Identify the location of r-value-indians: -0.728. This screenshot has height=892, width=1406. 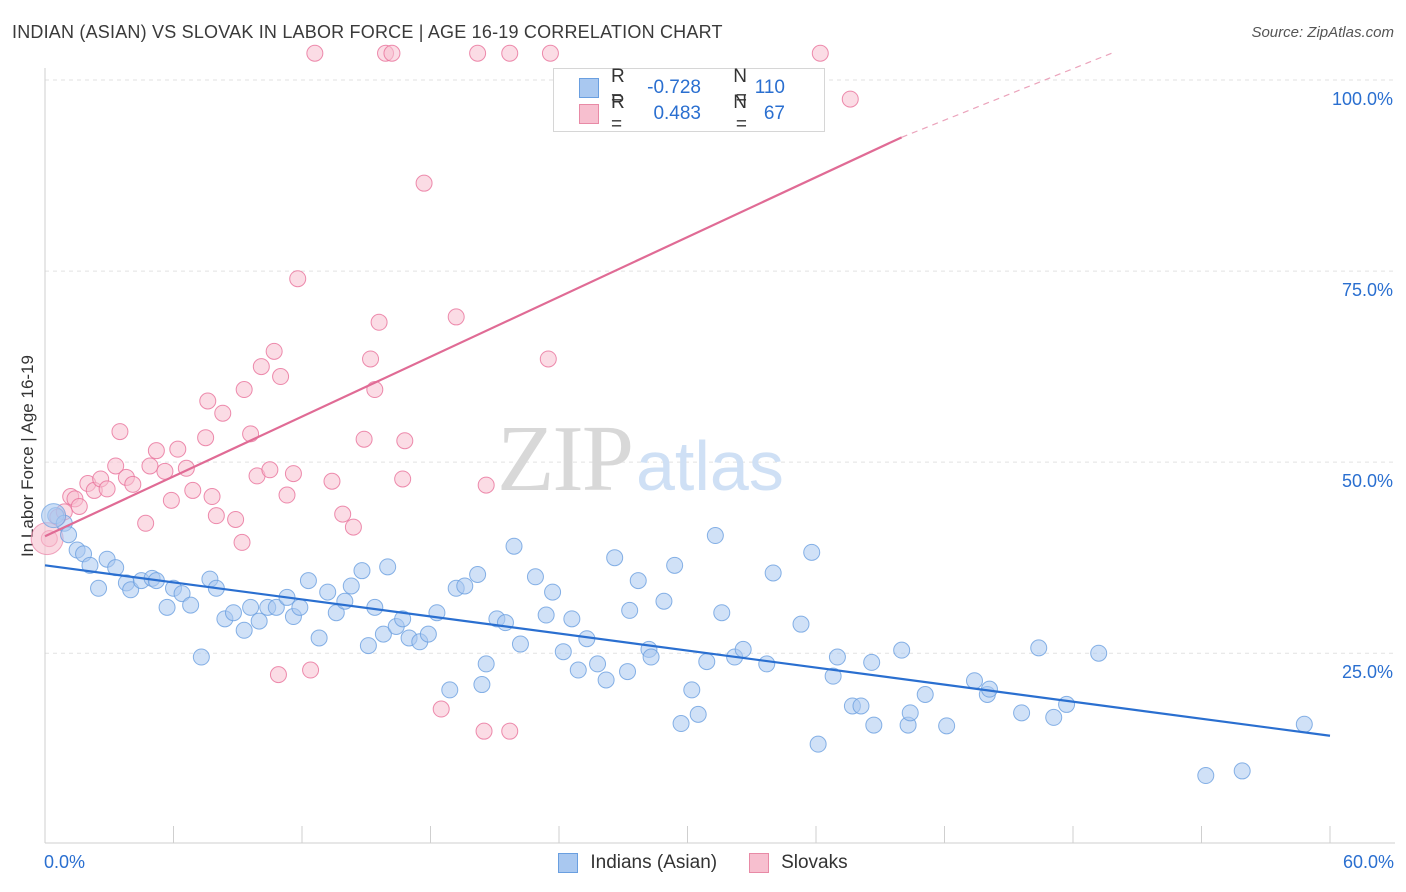
(674, 87).